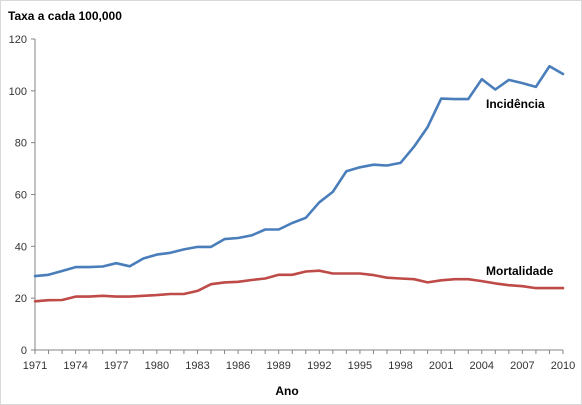 Image resolution: width=582 pixels, height=405 pixels. Describe the element at coordinates (319, 366) in the screenshot. I see `x-tick-label: 1992` at that location.